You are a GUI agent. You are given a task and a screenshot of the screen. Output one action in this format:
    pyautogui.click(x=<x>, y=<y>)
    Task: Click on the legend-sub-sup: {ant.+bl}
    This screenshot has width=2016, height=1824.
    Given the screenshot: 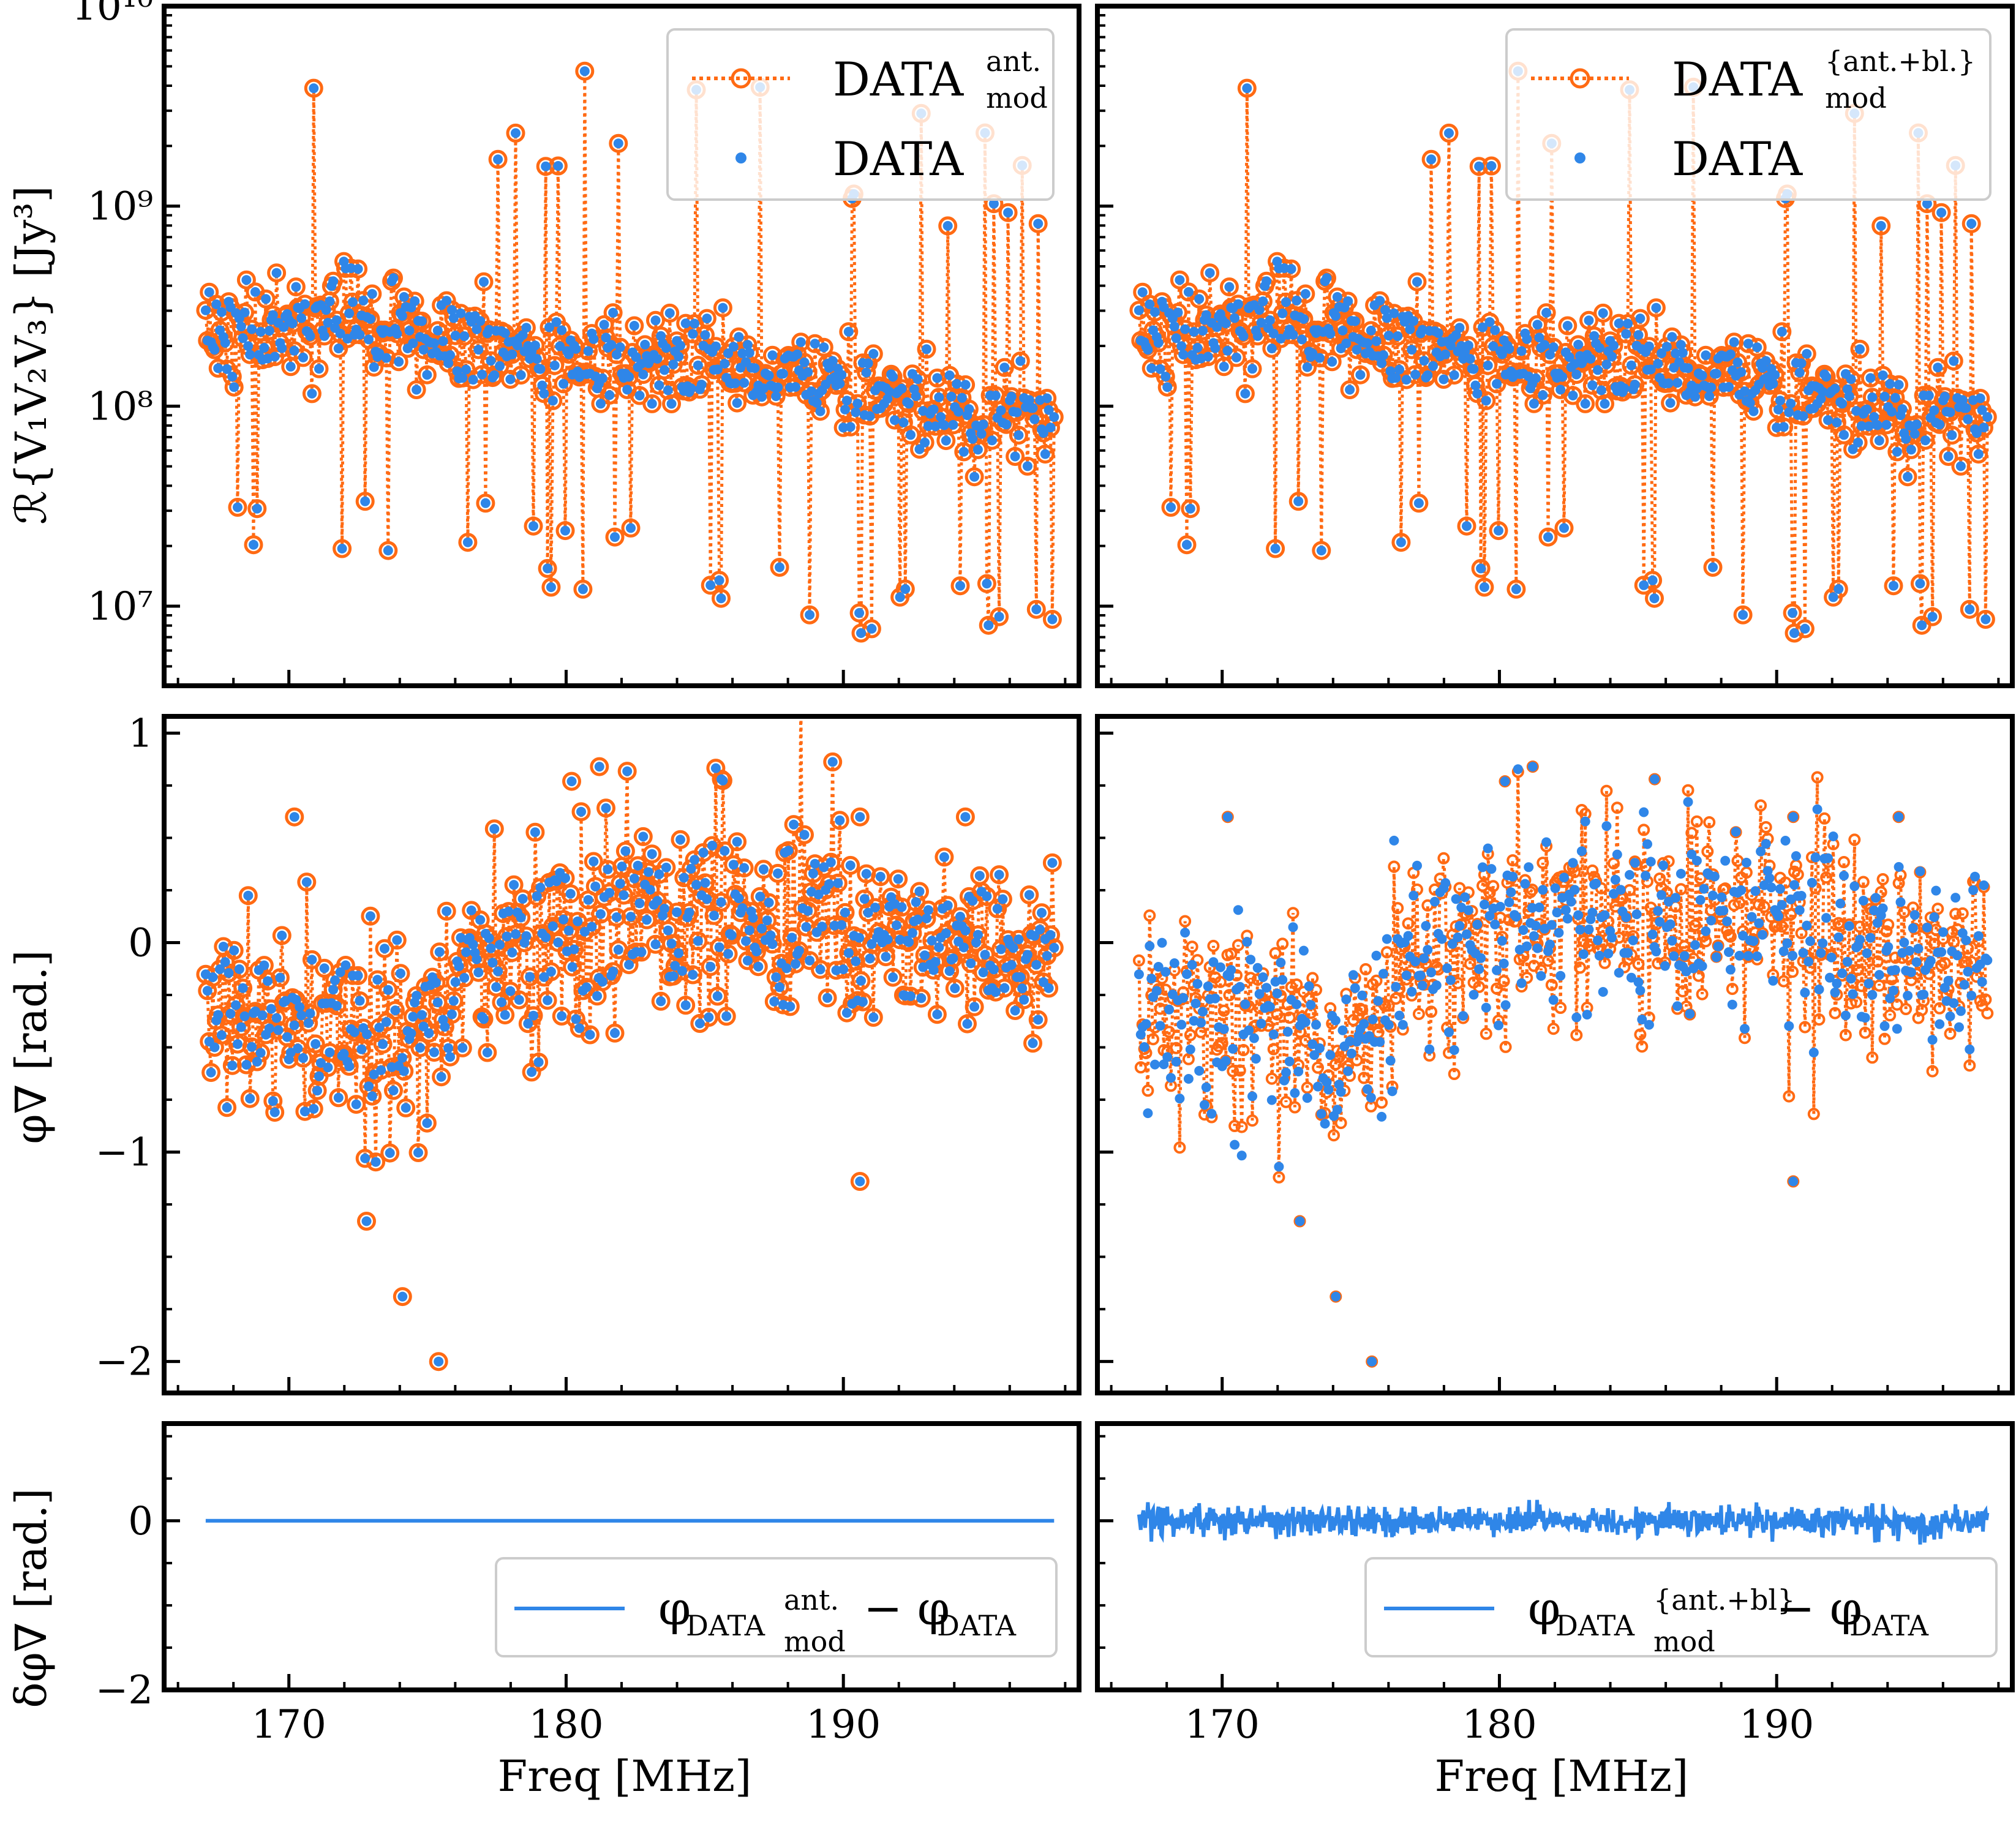 What is the action you would take?
    pyautogui.click(x=1724, y=1599)
    